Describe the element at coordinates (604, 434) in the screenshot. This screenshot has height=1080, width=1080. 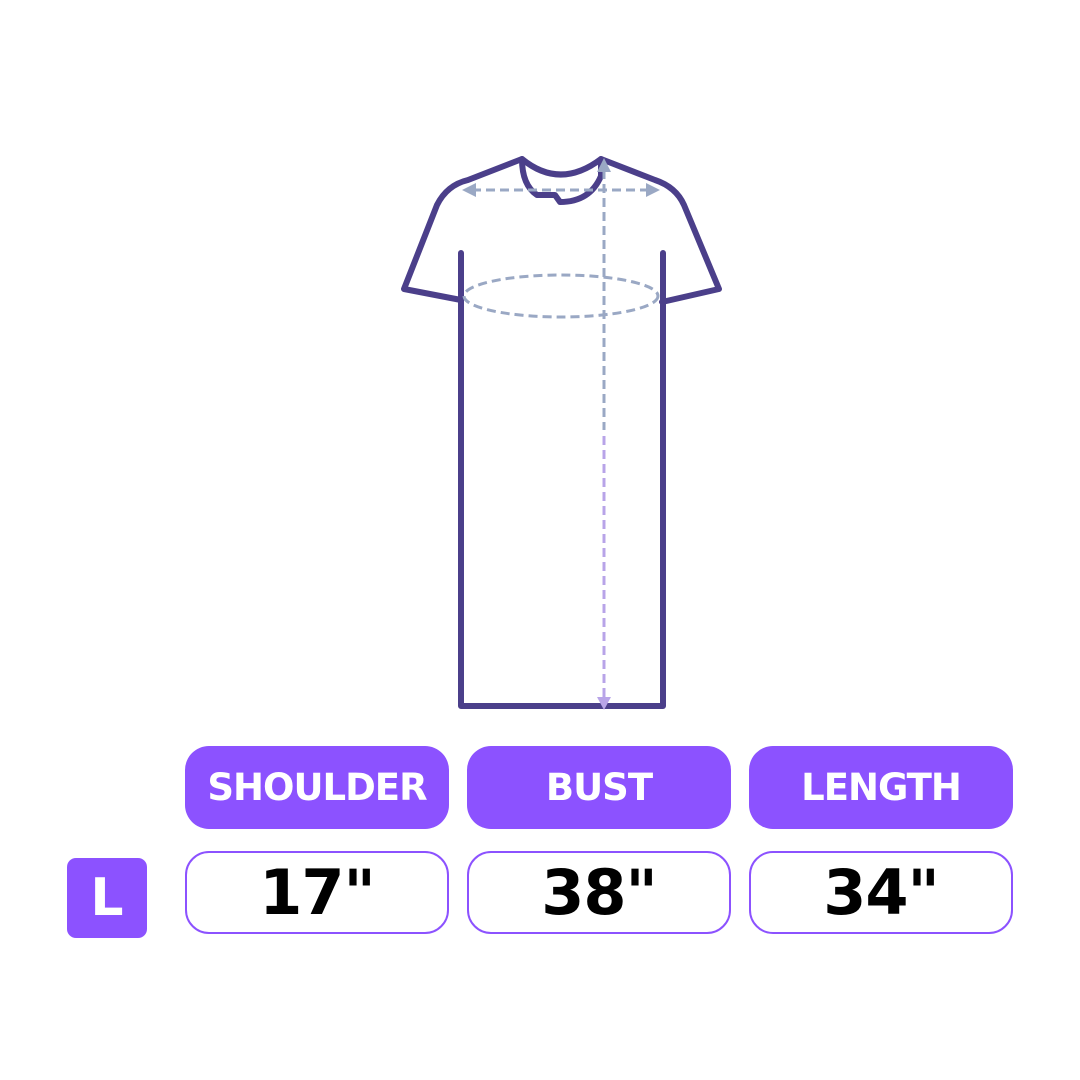
I see `length-measure-arrow` at that location.